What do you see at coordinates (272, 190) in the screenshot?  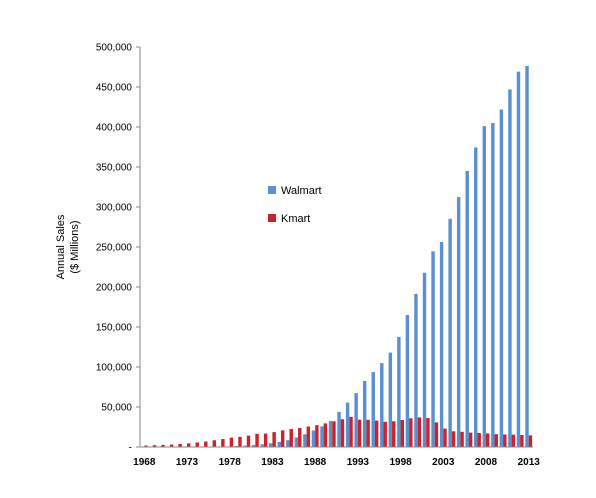 I see `walmart-legend-swatch` at bounding box center [272, 190].